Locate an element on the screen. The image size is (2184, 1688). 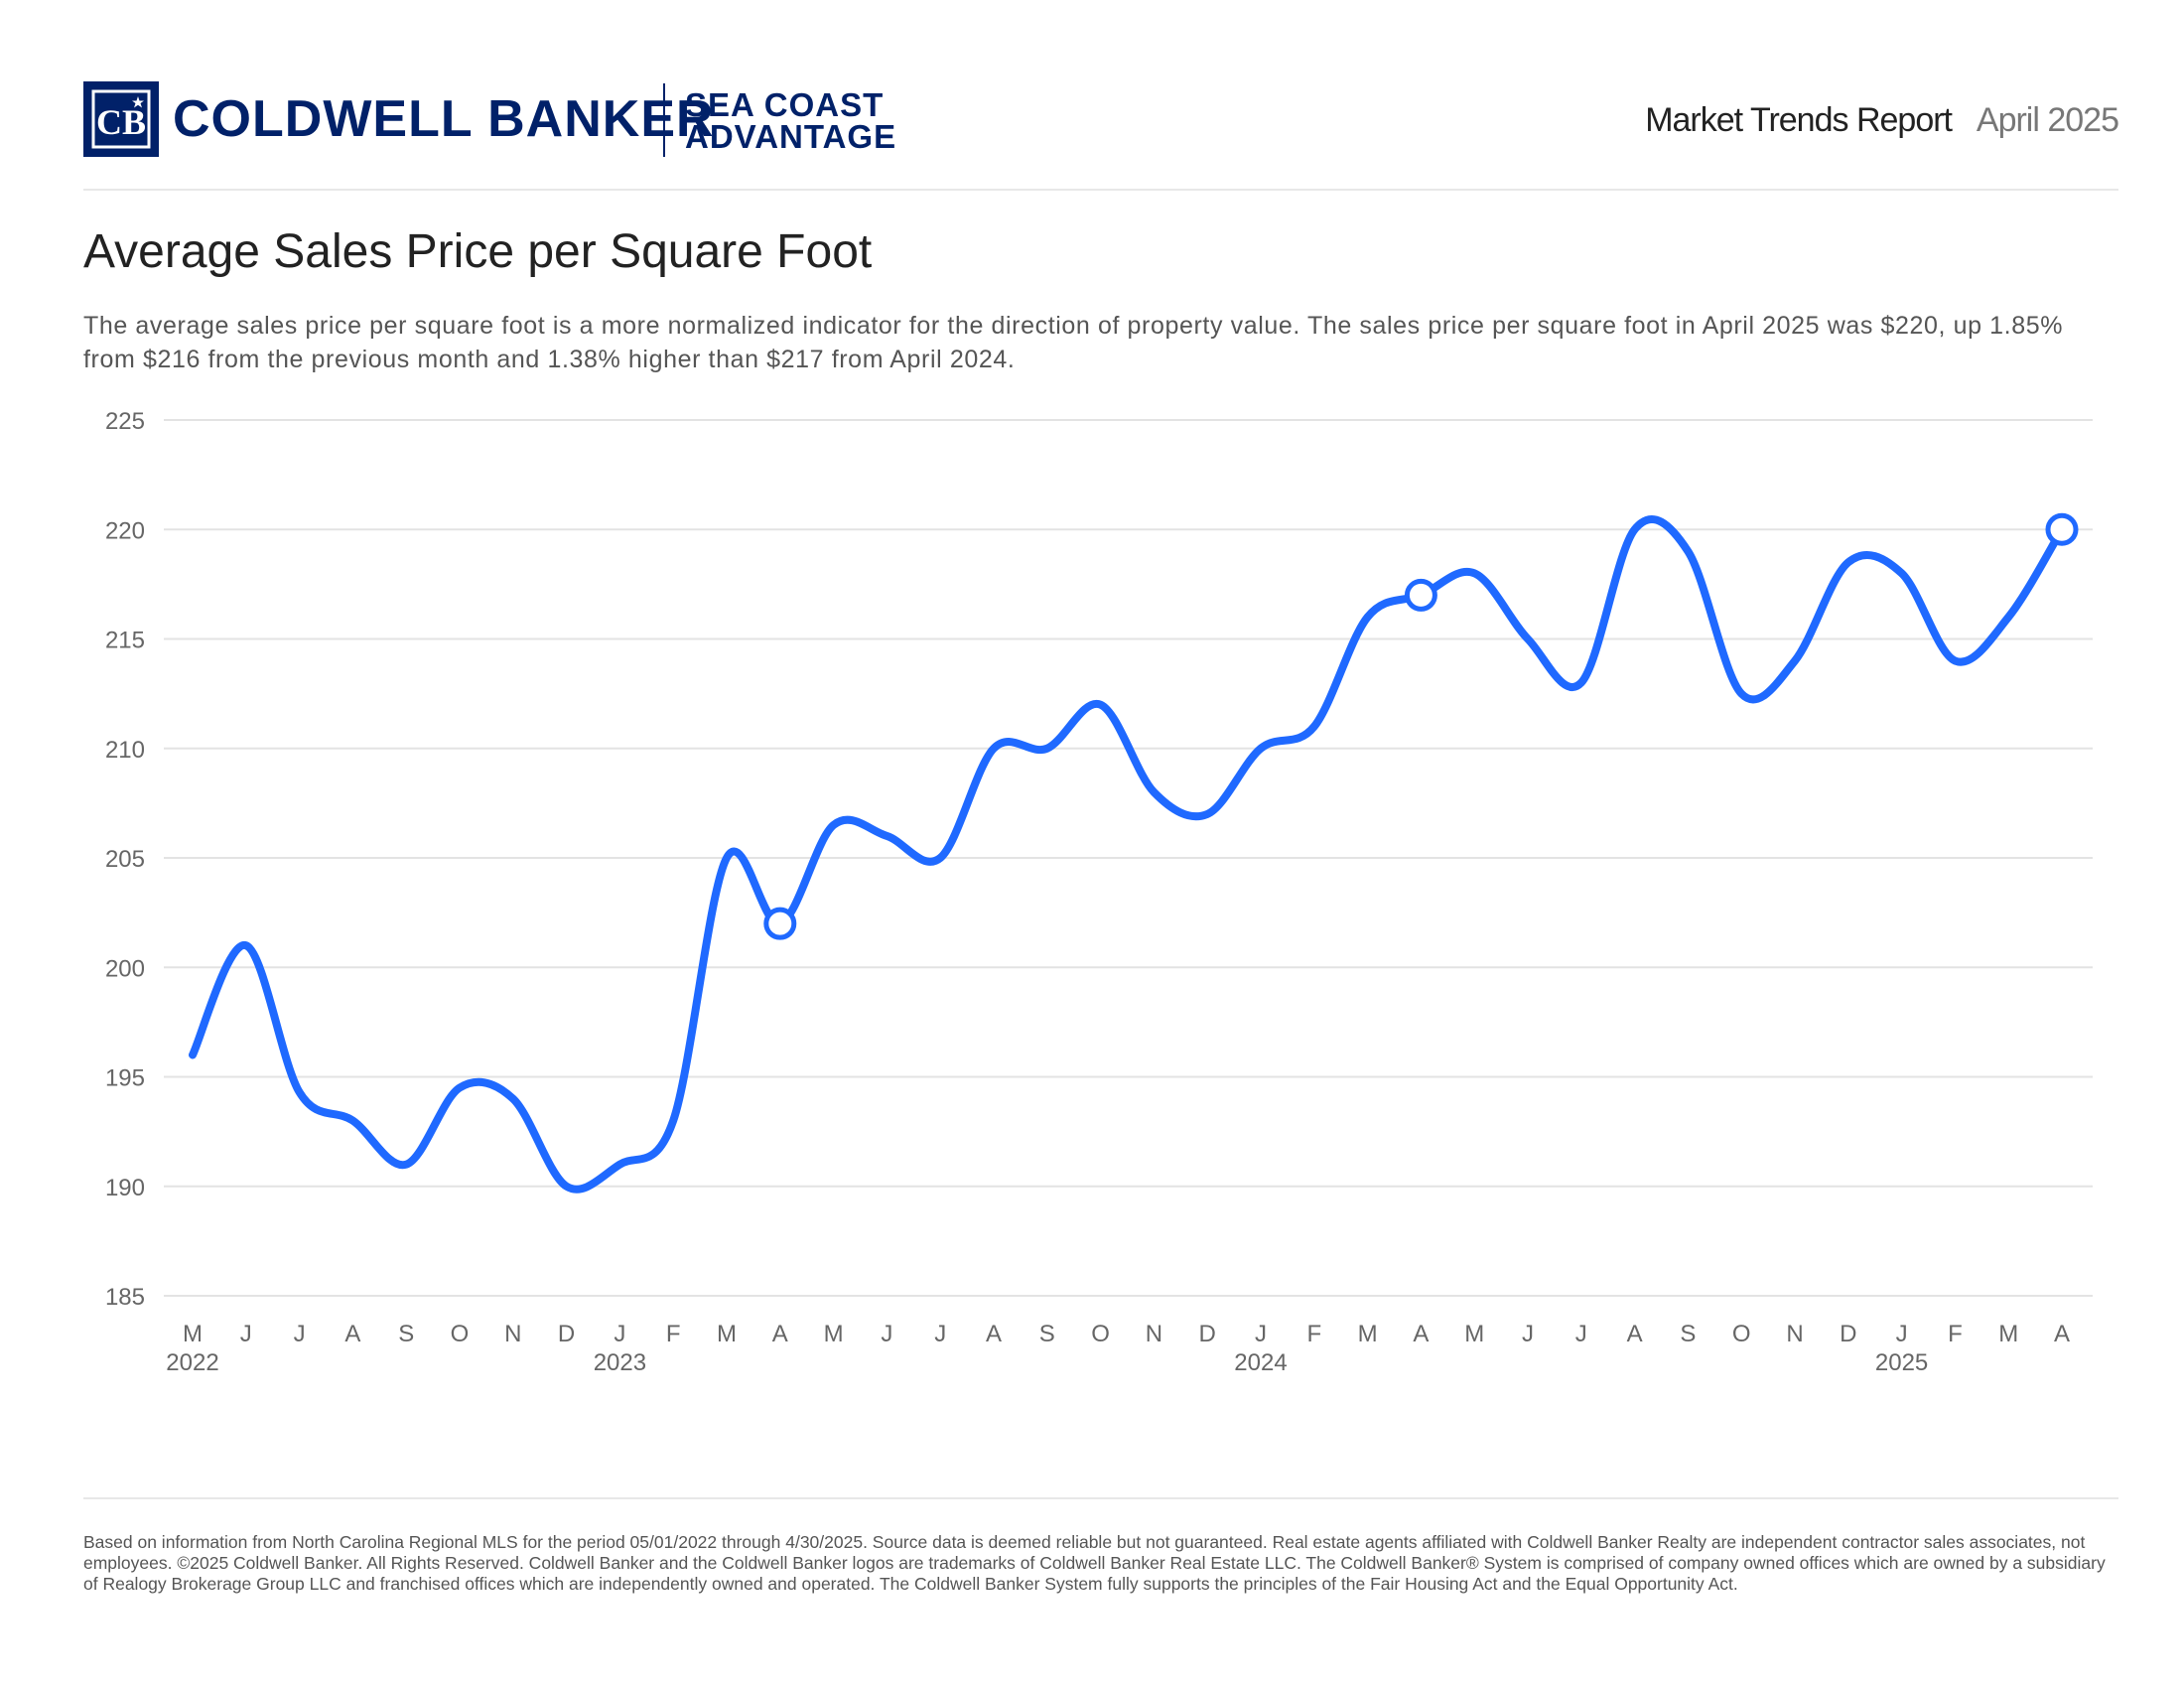
y-tick-label: 200 is located at coordinates (125, 968).